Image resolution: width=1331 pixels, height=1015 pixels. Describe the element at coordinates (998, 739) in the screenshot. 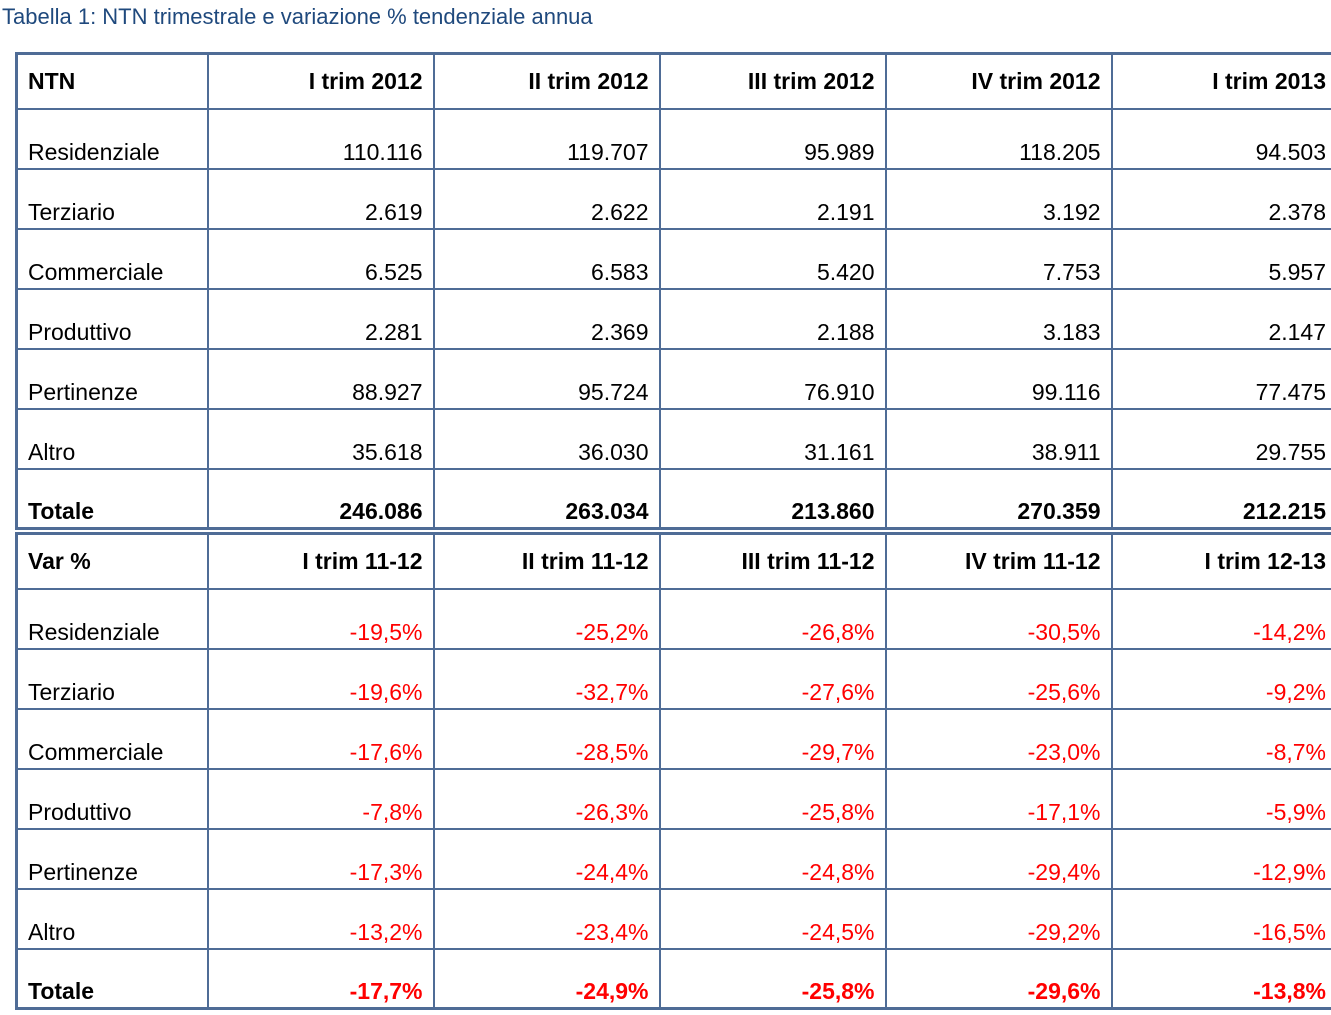

I see `table-cell: -23,0%` at that location.